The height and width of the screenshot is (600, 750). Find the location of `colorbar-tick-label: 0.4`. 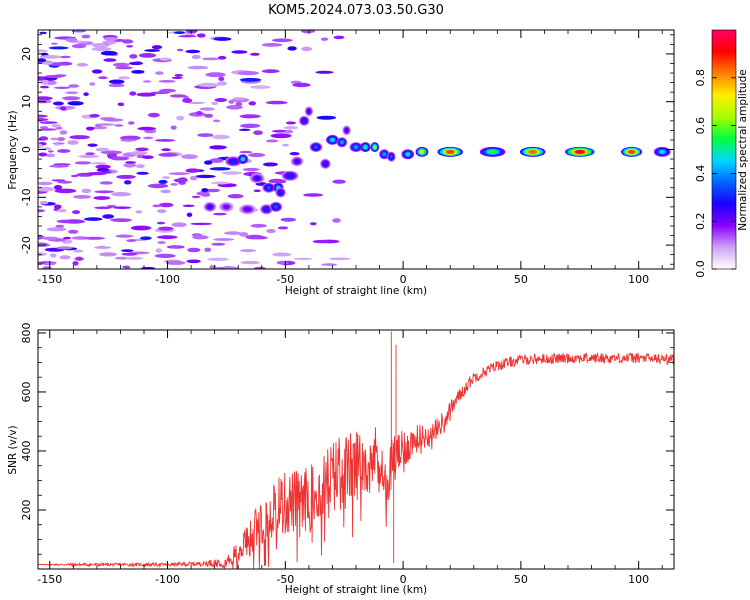

colorbar-tick-label: 0.4 is located at coordinates (700, 174).